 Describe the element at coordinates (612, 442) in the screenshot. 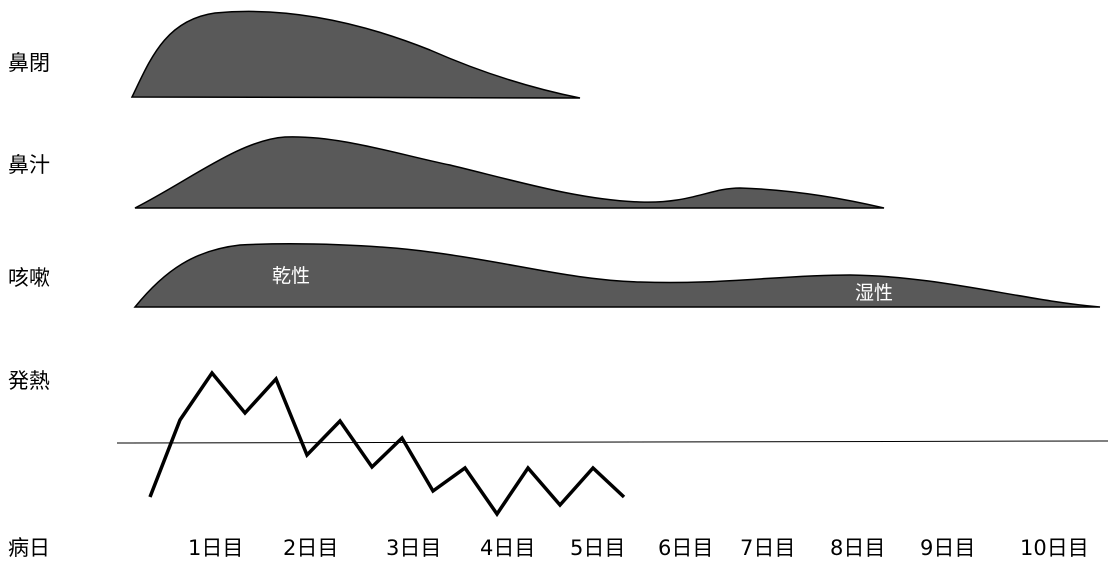

I see `fever-baseline` at that location.